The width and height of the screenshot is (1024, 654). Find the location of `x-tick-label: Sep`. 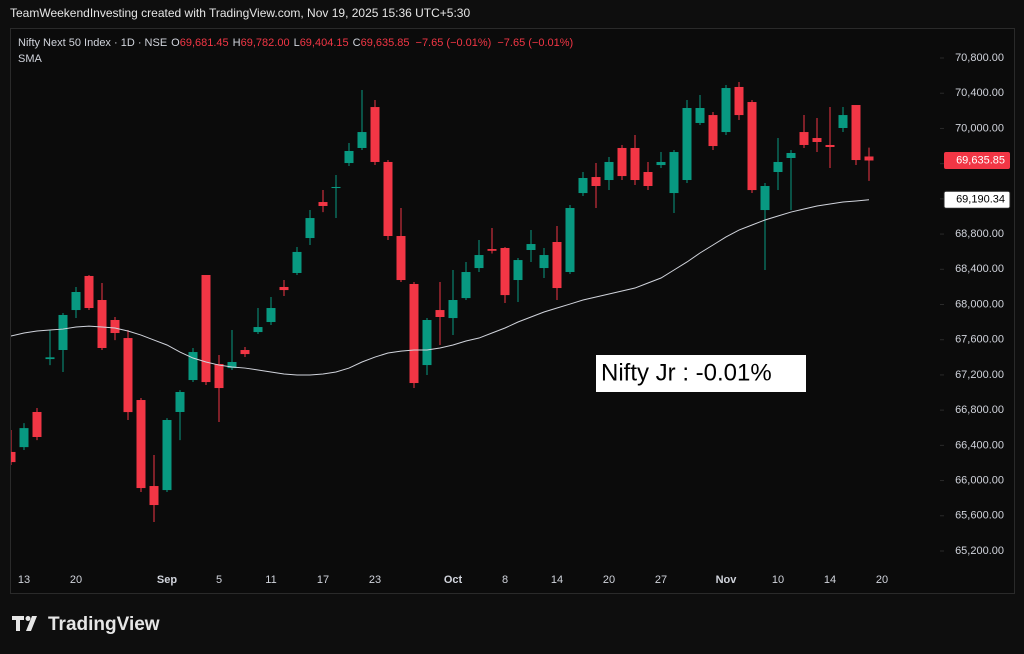

x-tick-label: Sep is located at coordinates (167, 580).